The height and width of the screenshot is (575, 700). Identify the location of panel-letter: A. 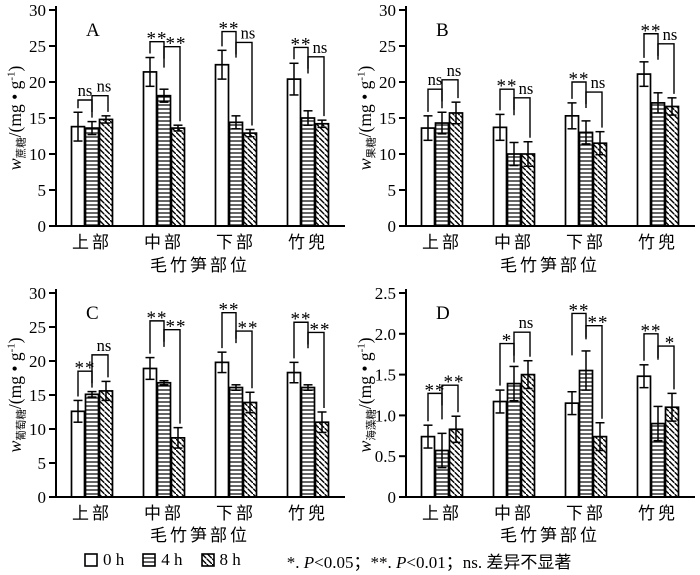
(93, 30).